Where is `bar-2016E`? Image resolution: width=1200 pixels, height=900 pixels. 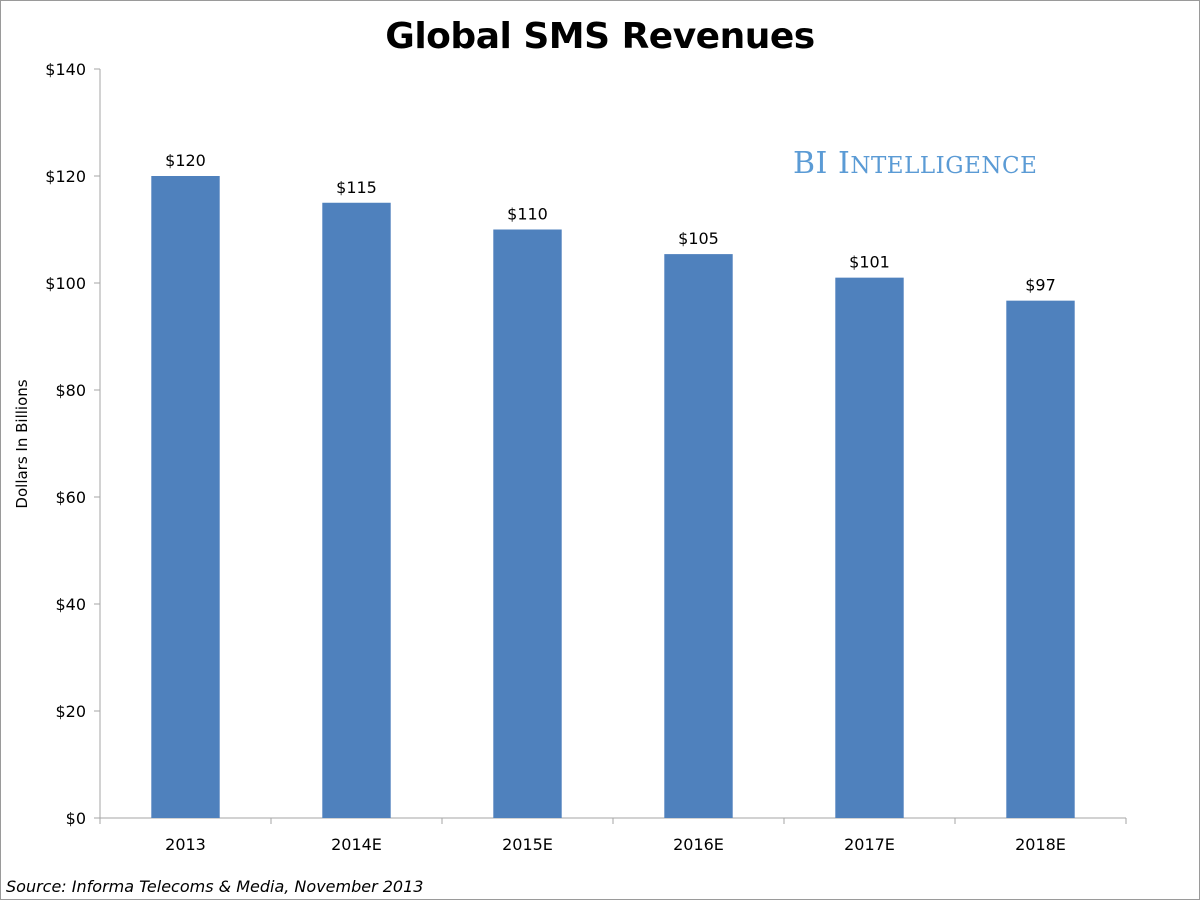
bar-2016E is located at coordinates (698, 536).